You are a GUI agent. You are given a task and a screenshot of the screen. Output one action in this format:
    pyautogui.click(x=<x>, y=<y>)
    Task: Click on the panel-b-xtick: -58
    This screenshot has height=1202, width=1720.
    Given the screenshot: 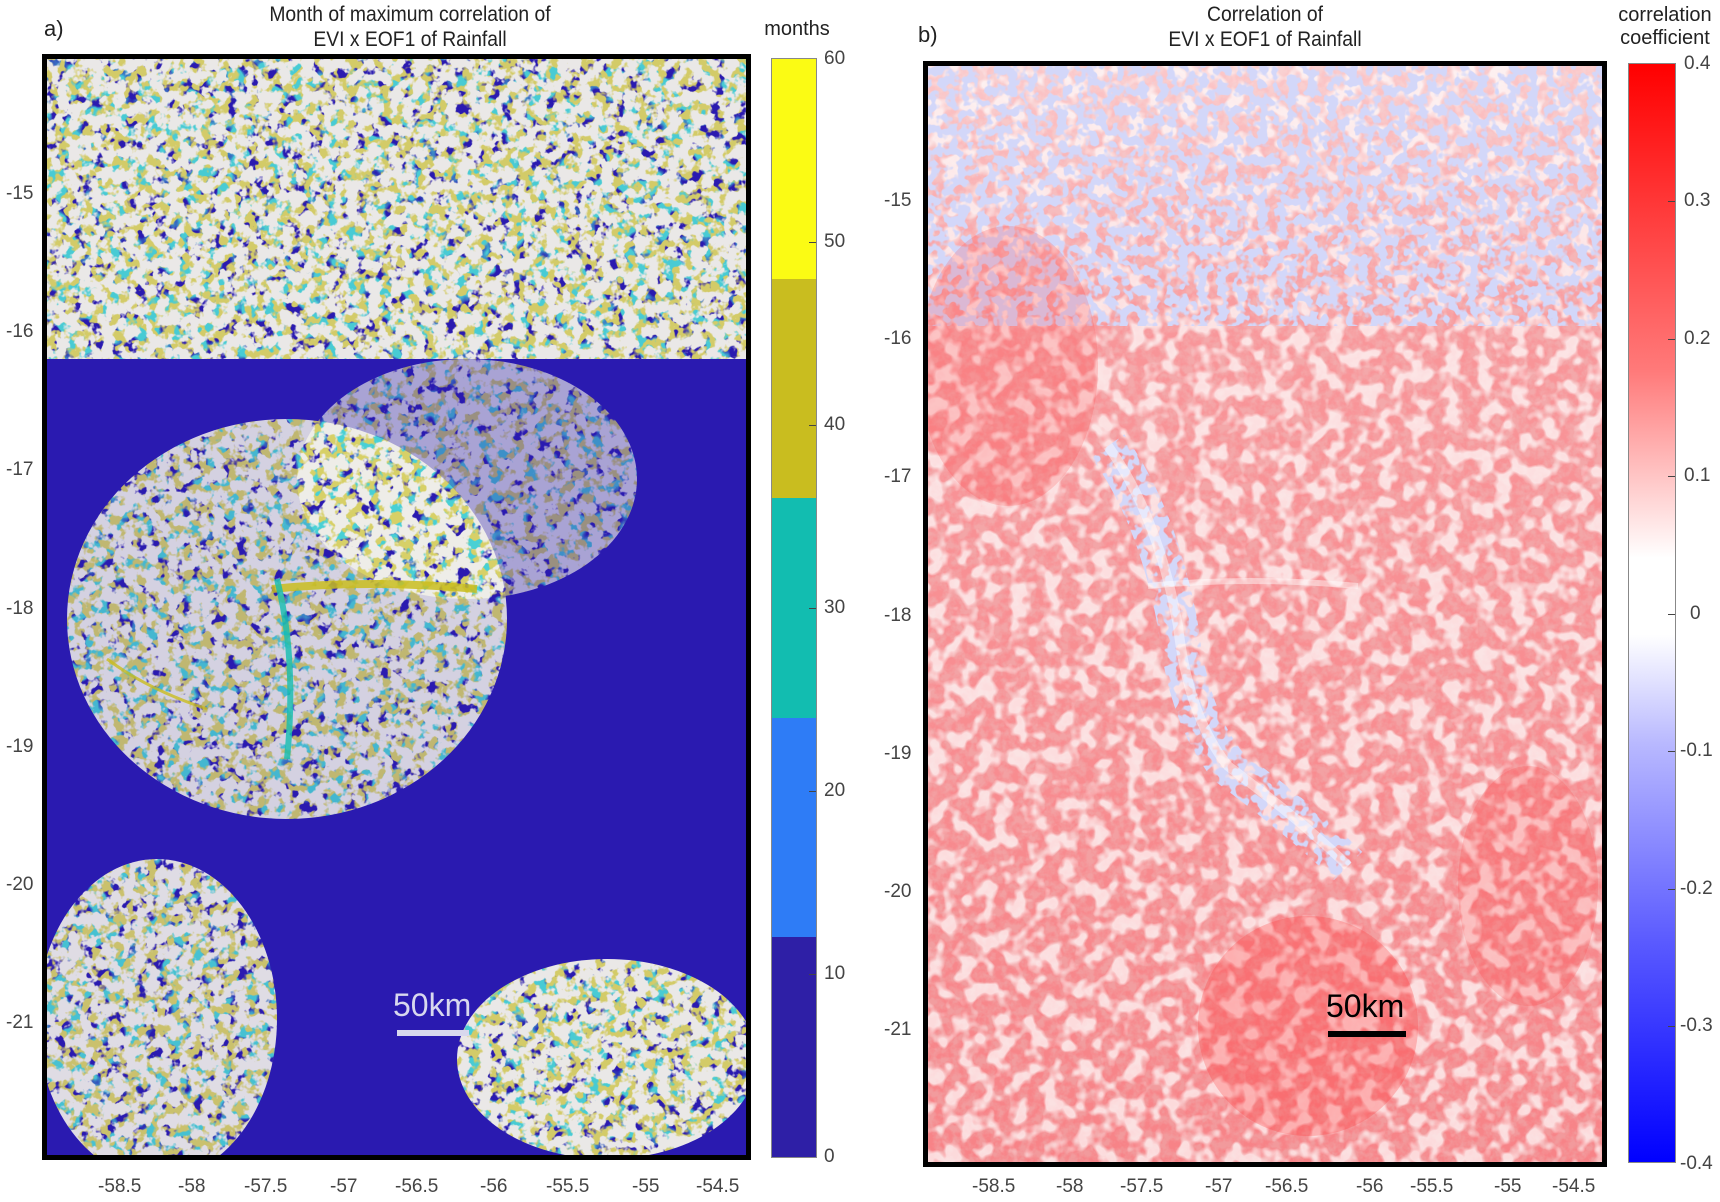 What is the action you would take?
    pyautogui.click(x=1070, y=1186)
    